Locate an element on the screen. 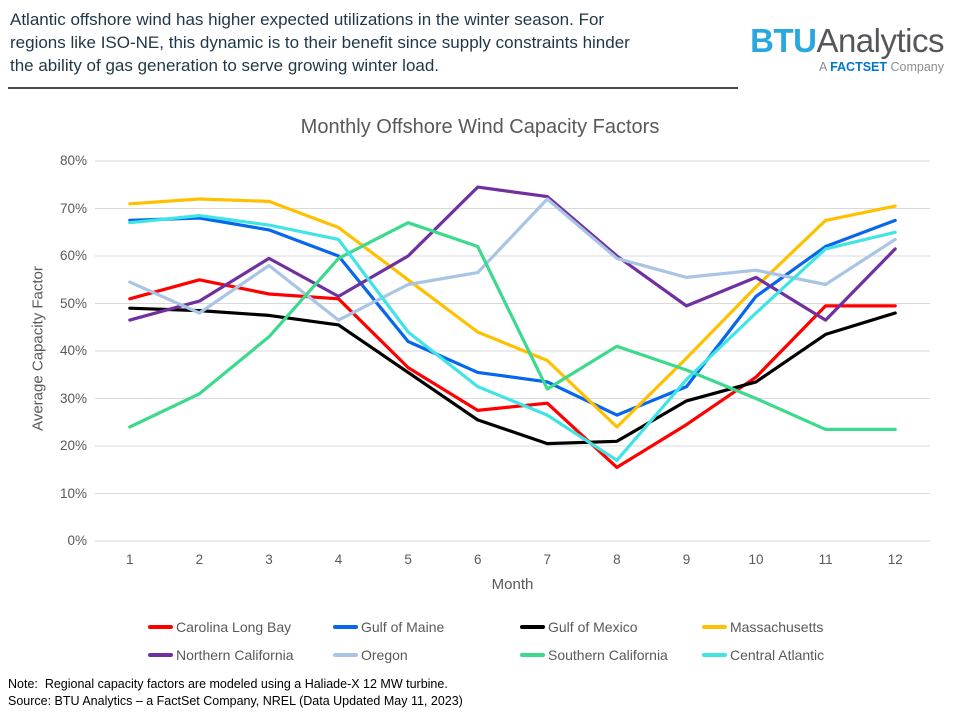  legend-label: Oregon is located at coordinates (384, 655).